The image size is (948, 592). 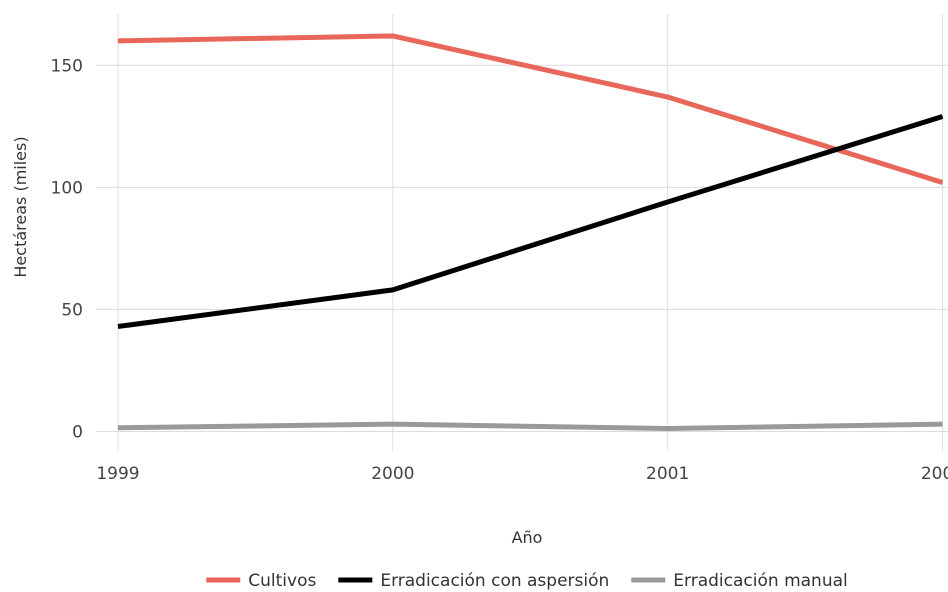 I want to click on y-axis-title: Hectáreas (miles), so click(x=20, y=206).